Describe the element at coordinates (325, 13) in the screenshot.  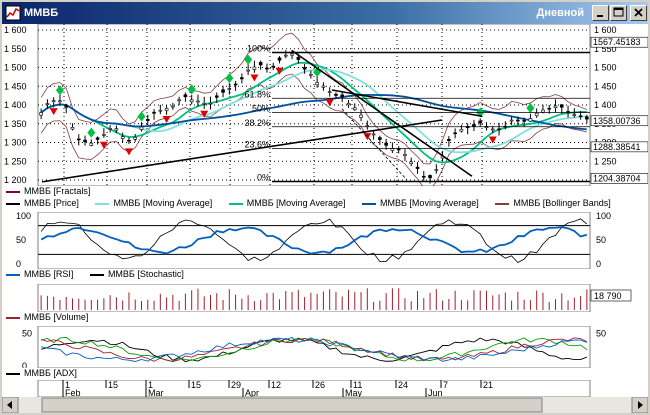
I see `title-bar: ММВБ Дневной` at that location.